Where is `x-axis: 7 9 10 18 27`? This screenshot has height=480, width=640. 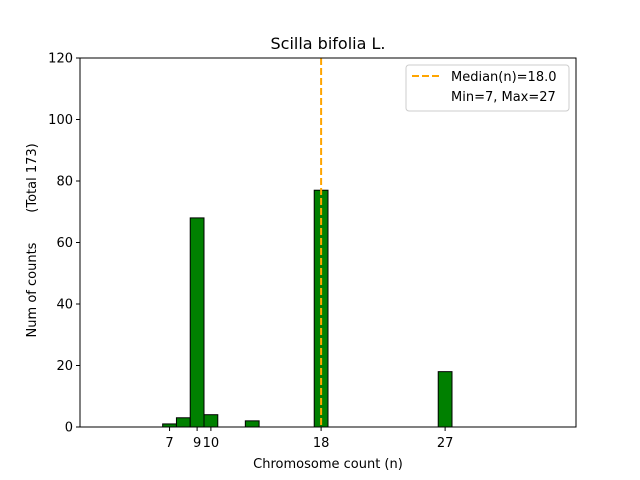
x-axis: 7 9 10 18 27 is located at coordinates (309, 439).